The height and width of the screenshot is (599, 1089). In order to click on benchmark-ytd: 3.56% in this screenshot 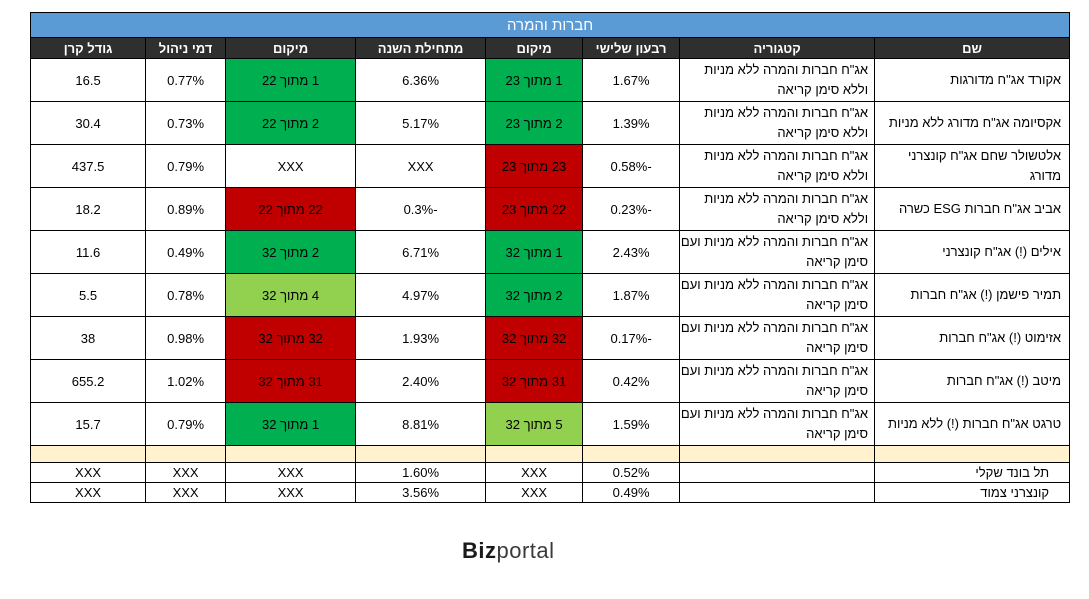, I will do `click(421, 492)`.